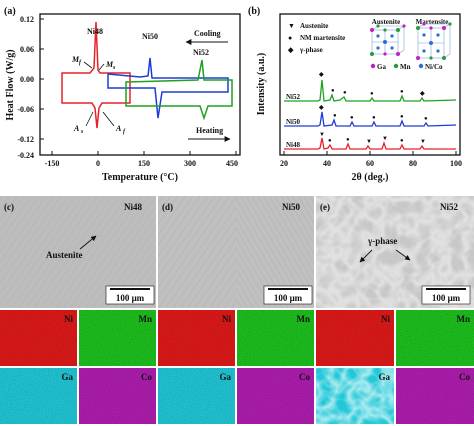 The height and width of the screenshot is (426, 474). Describe the element at coordinates (179, 90) in the screenshot. I see `dsc-curve-ni52` at that location.